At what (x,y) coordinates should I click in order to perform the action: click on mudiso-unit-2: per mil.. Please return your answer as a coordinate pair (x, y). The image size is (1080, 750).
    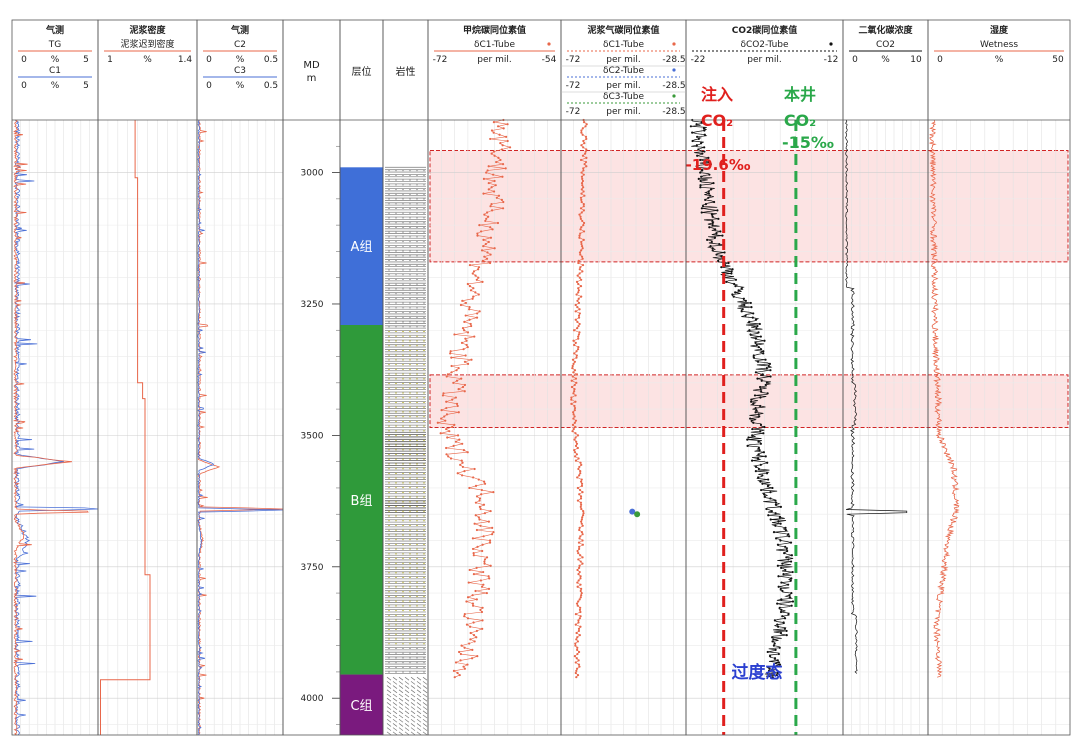
    Looking at the image, I should click on (623, 86).